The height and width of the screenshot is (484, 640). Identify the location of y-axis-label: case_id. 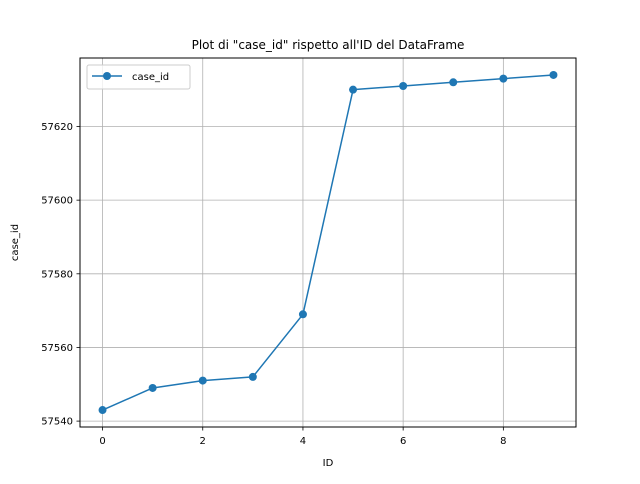
(15, 242).